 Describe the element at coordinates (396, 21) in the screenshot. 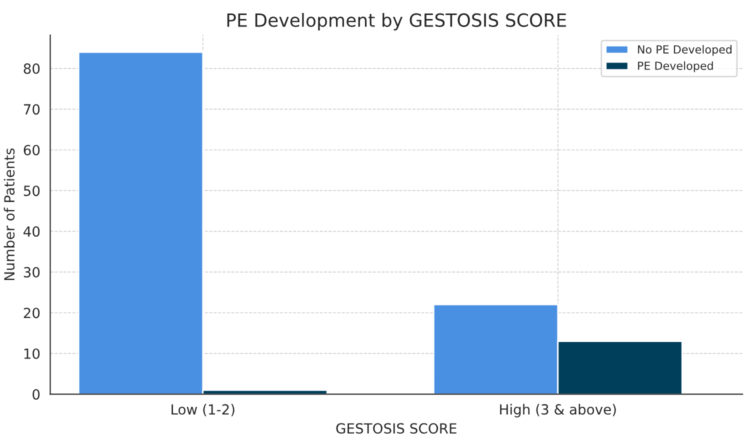

I see `chart-title: PE Development by GESTOSIS SCORE` at that location.